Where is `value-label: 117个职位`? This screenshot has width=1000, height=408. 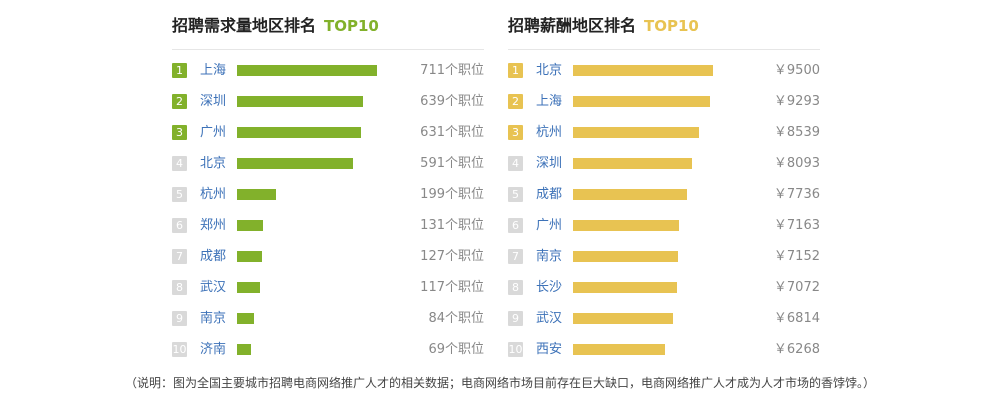 value-label: 117个职位 is located at coordinates (452, 287).